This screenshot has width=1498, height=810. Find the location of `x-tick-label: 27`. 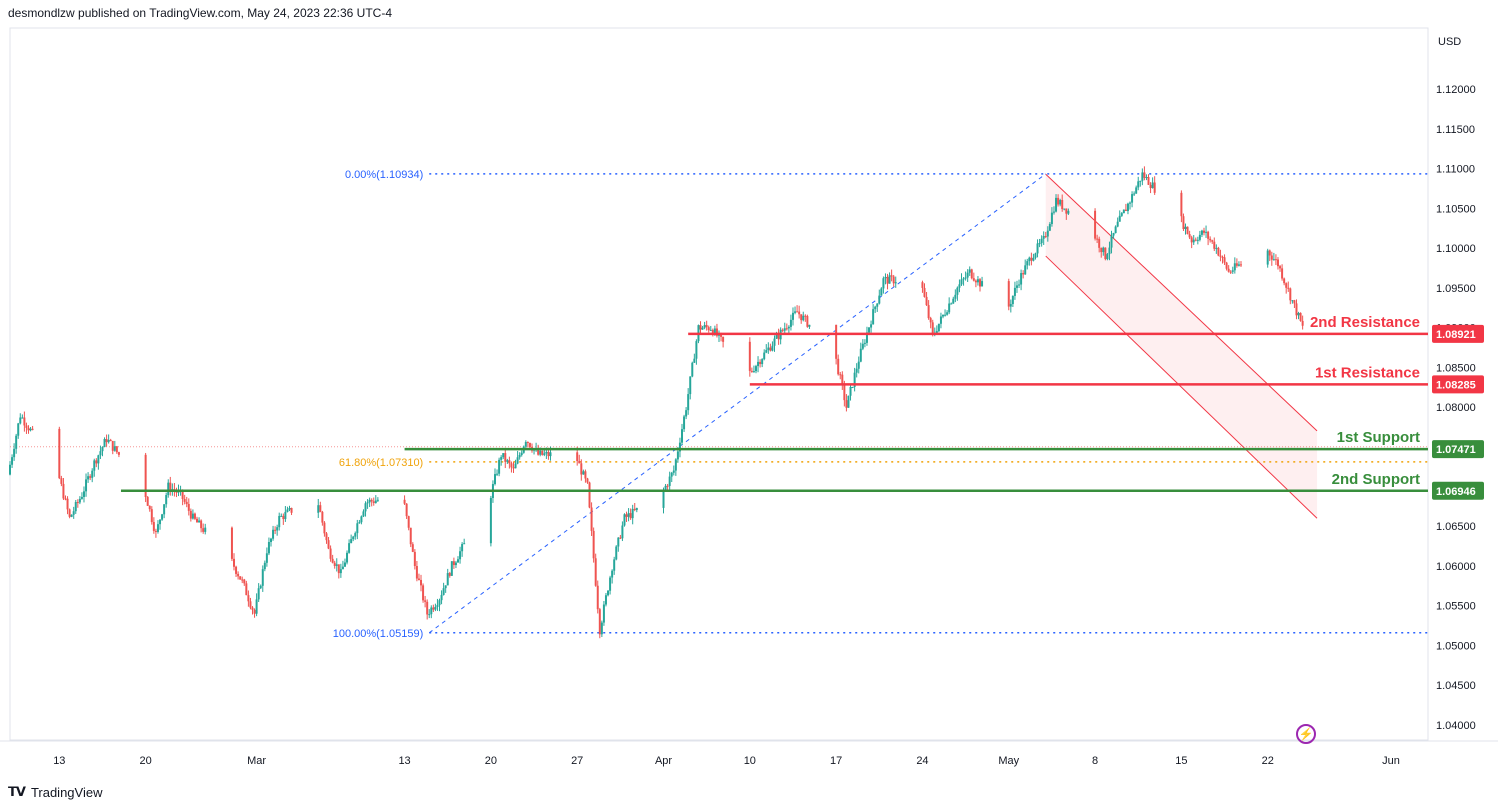

x-tick-label: 27 is located at coordinates (577, 761).